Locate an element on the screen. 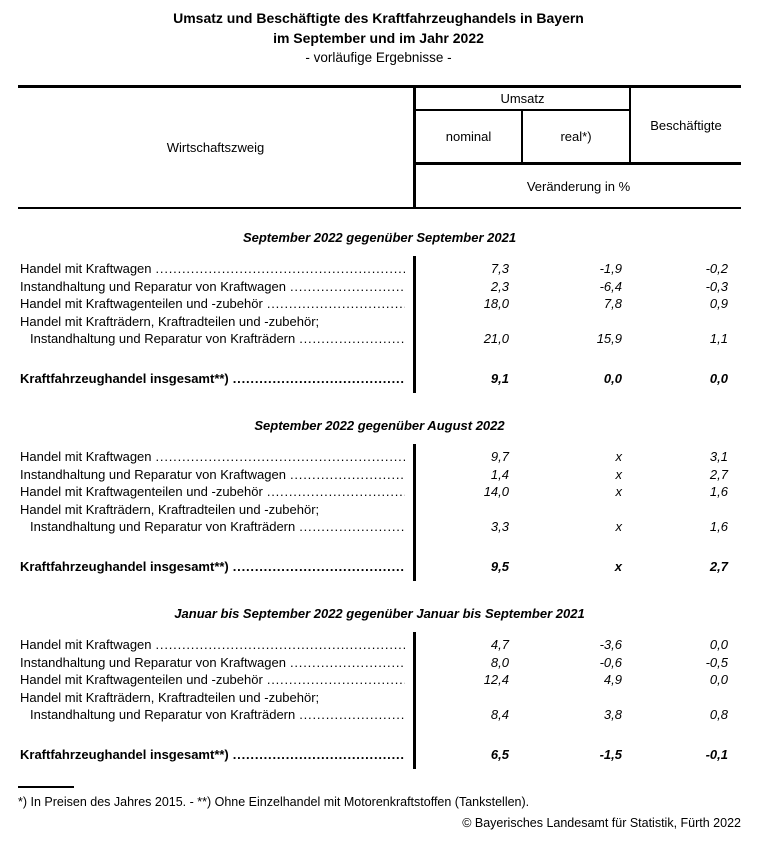 Image resolution: width=757 pixels, height=855 pixels. value-beschaeftigte: -0,1 is located at coordinates (716, 754).